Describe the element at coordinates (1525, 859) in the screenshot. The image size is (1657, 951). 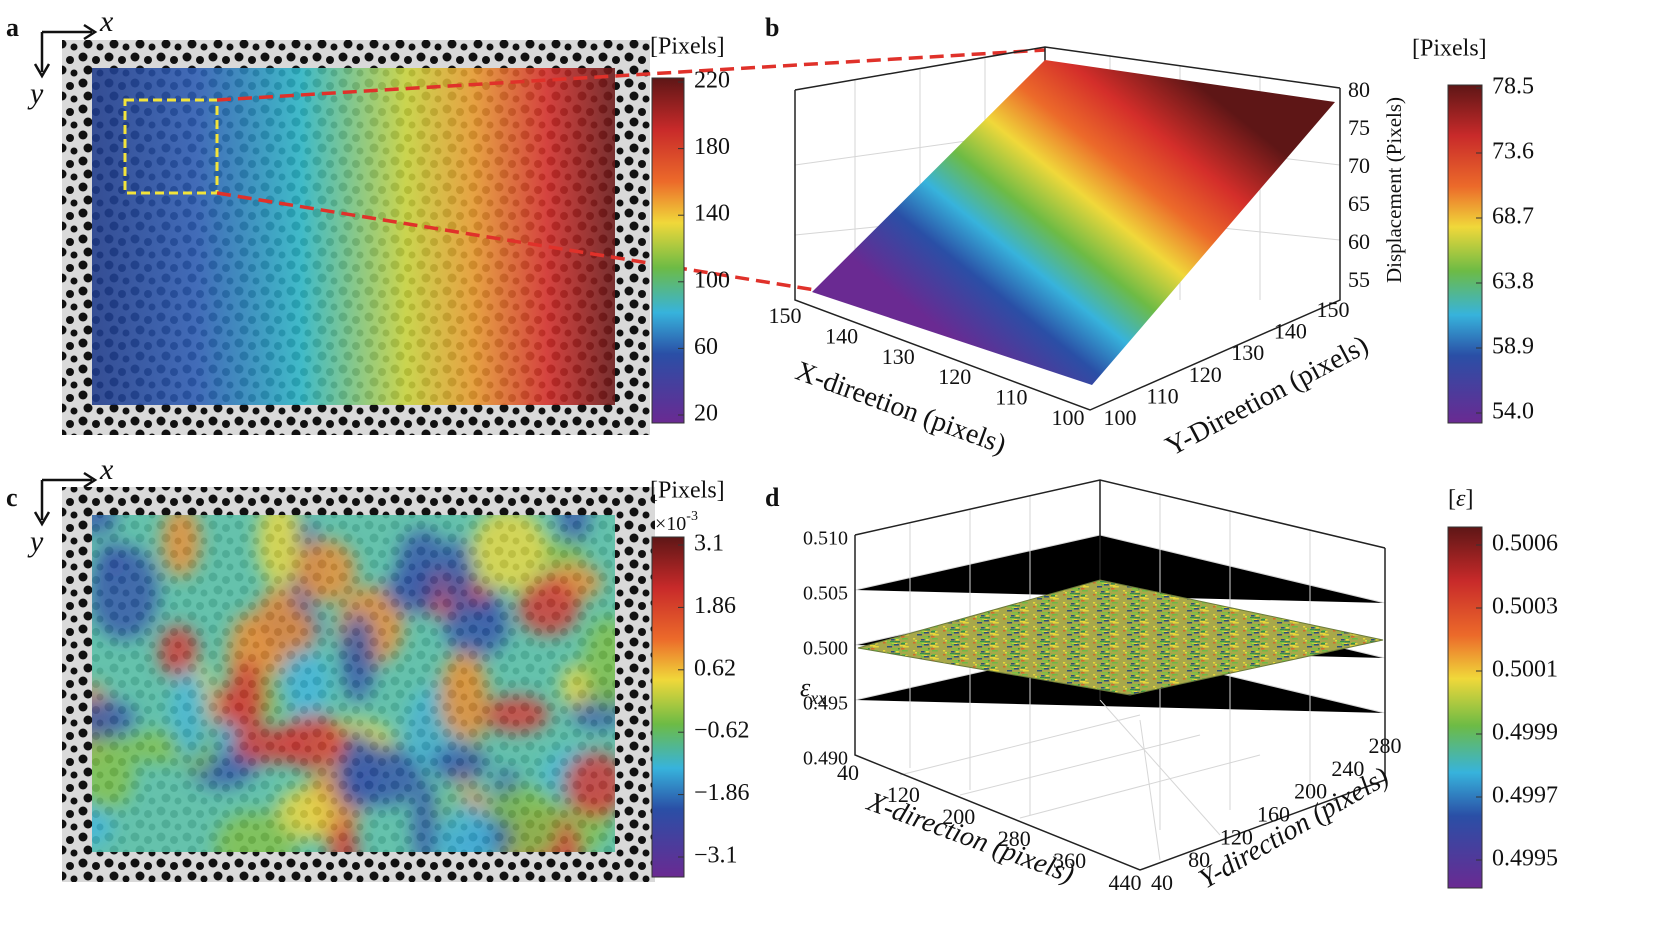
I see `colorbar-tick-label: 0.4995` at that location.